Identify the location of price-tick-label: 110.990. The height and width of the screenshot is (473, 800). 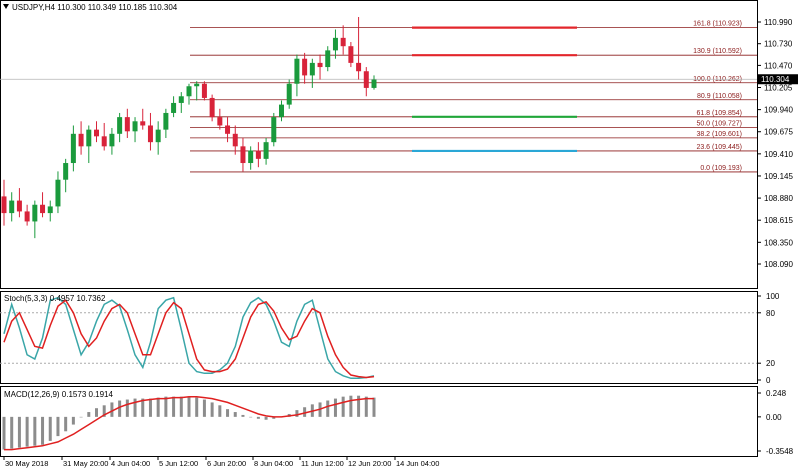
(778, 22).